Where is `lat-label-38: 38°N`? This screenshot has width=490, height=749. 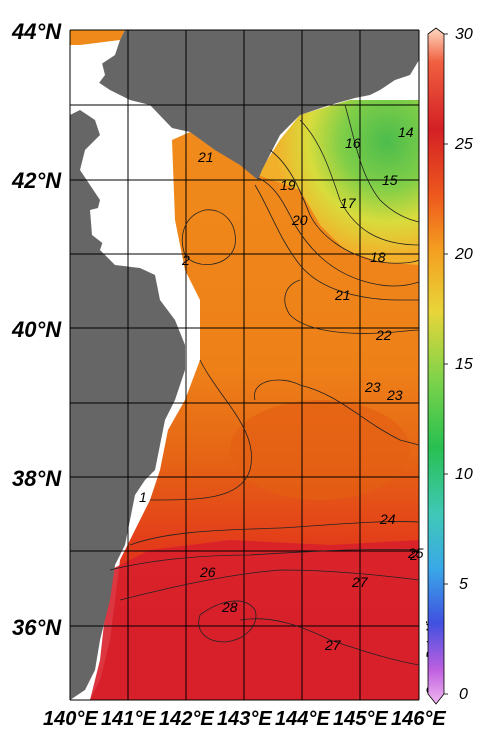 lat-label-38: 38°N is located at coordinates (37, 478).